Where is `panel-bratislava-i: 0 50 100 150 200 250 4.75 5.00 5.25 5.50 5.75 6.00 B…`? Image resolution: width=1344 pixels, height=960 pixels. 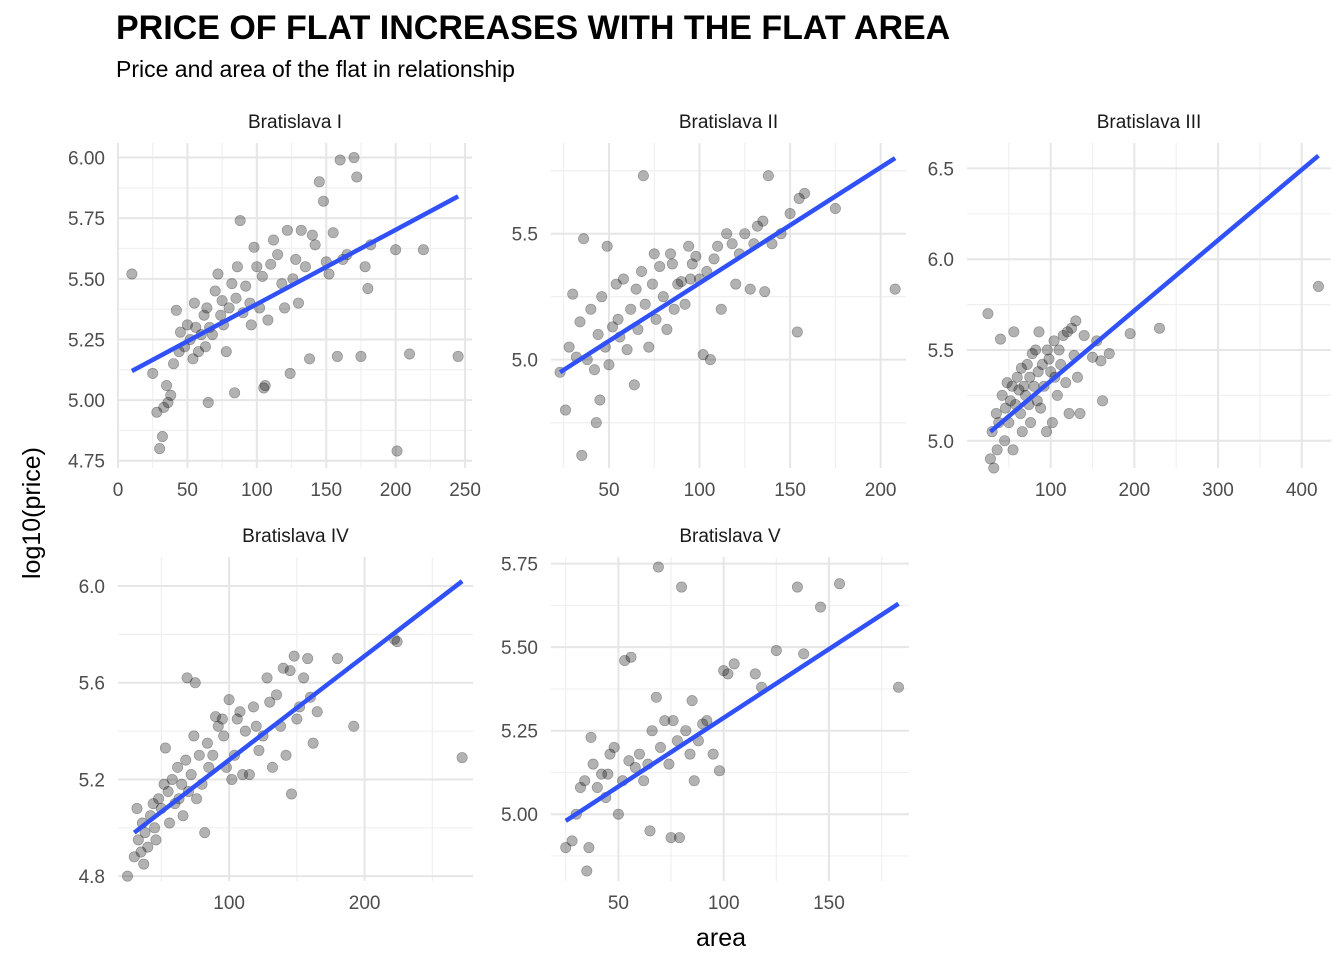 panel-bratislava-i: 0 50 100 150 200 250 4.75 5.00 5.25 5.50 5.75 6.00 B… is located at coordinates (274, 306).